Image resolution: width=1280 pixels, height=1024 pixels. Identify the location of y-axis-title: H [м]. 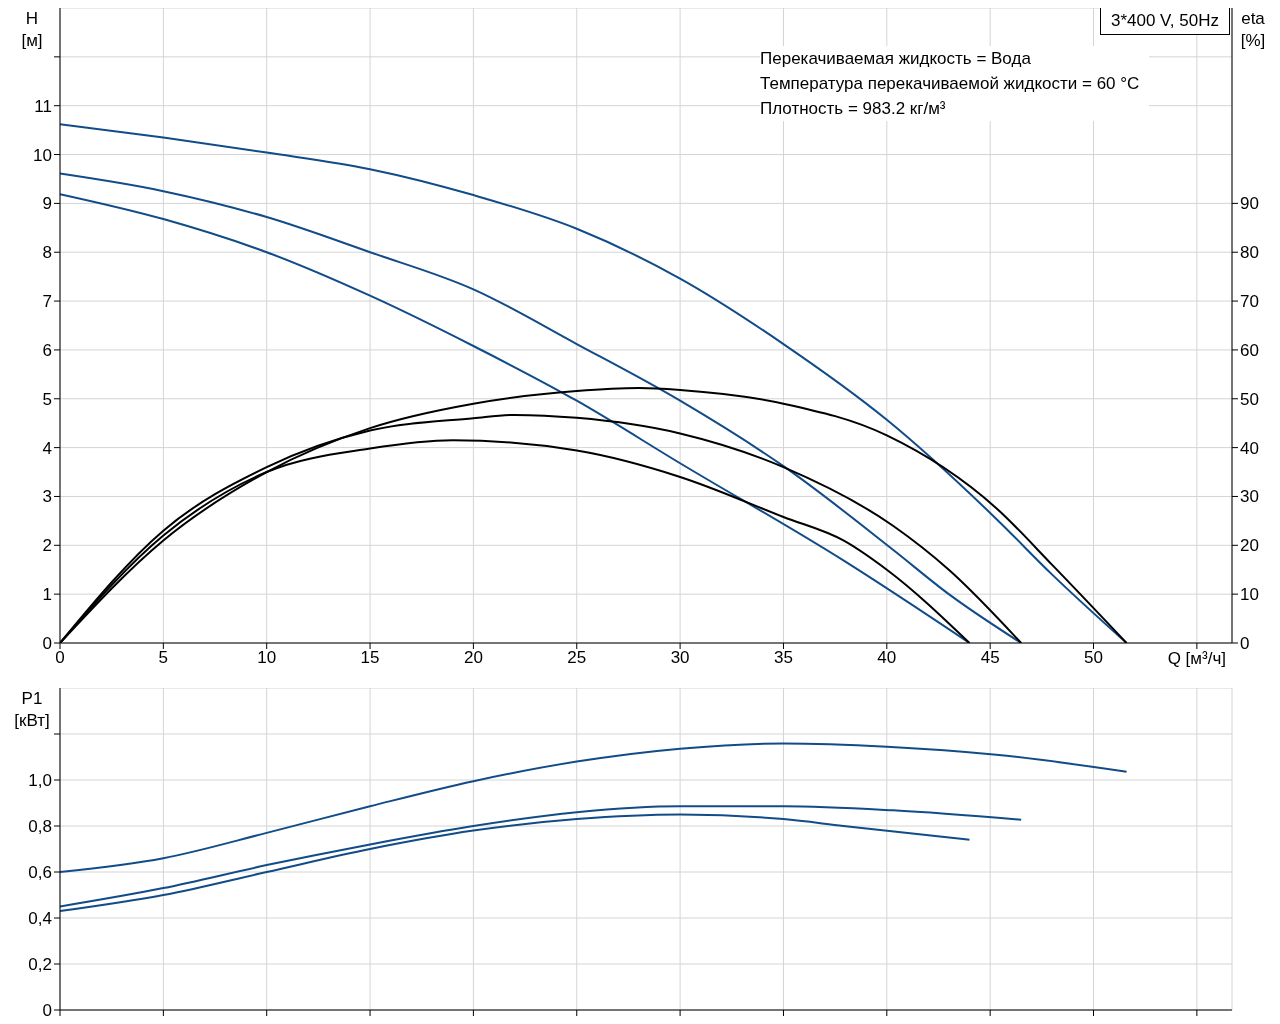
(32, 30).